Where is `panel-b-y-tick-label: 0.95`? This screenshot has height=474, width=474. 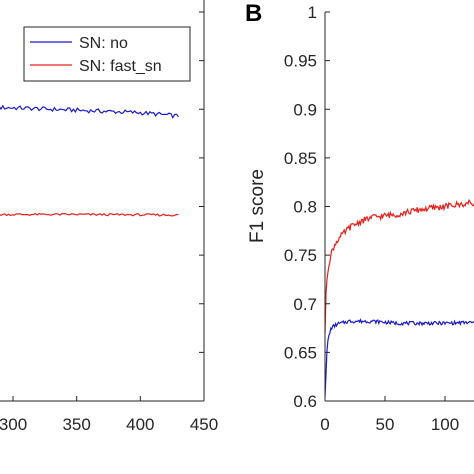
panel-b-y-tick-label: 0.95 is located at coordinates (300, 61).